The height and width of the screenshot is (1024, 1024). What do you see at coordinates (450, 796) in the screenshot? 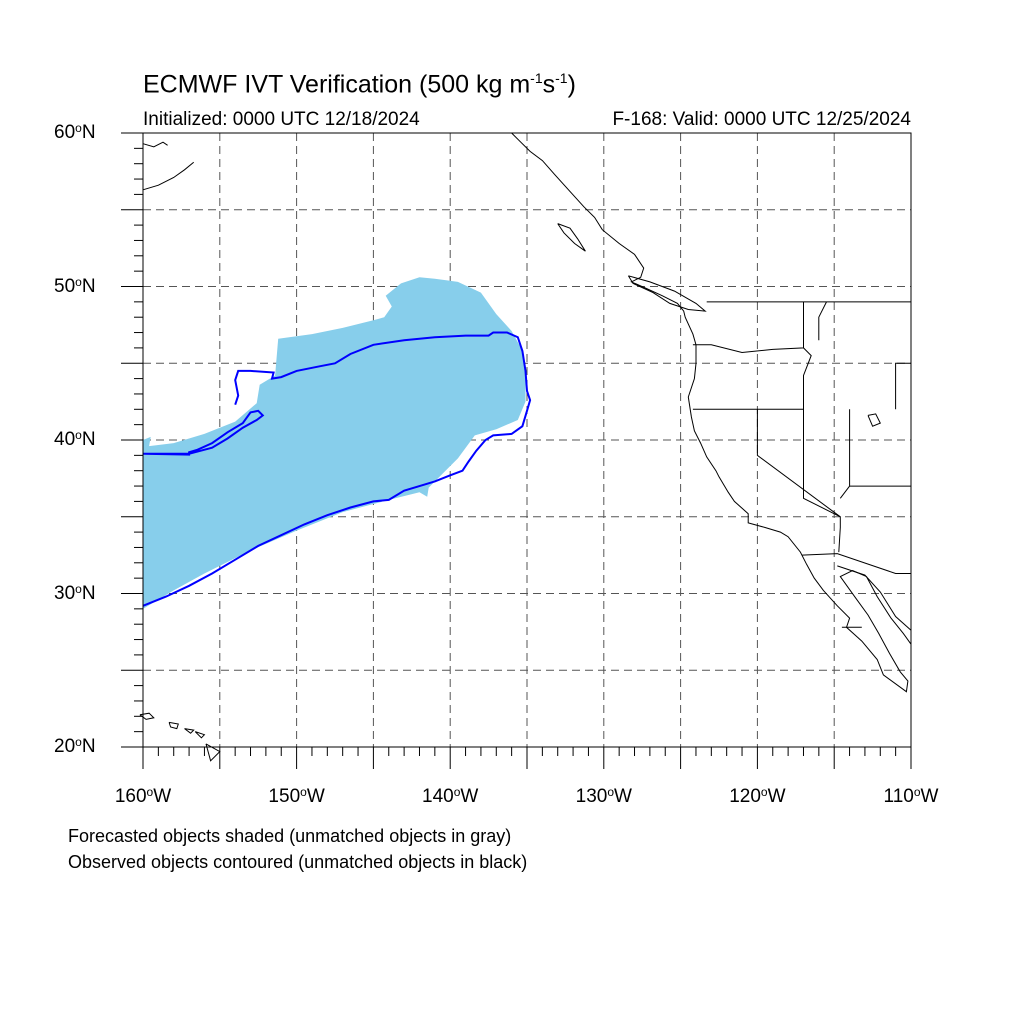
I see `lon-label: 140oW` at bounding box center [450, 796].